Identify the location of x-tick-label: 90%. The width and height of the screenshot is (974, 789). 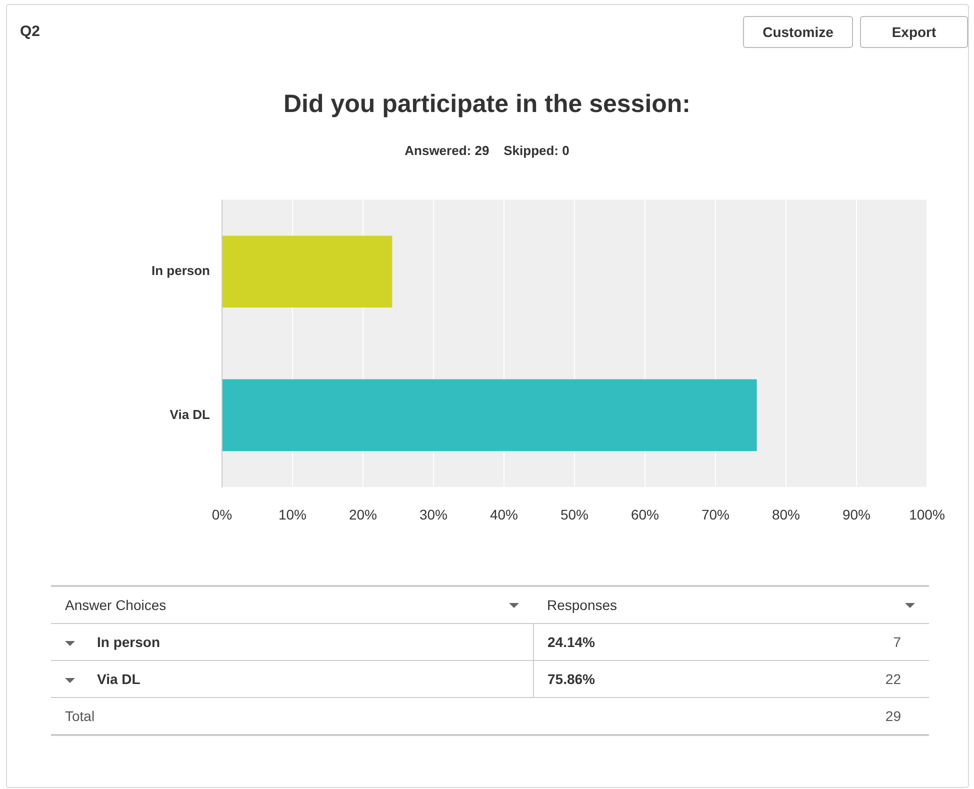
(856, 514).